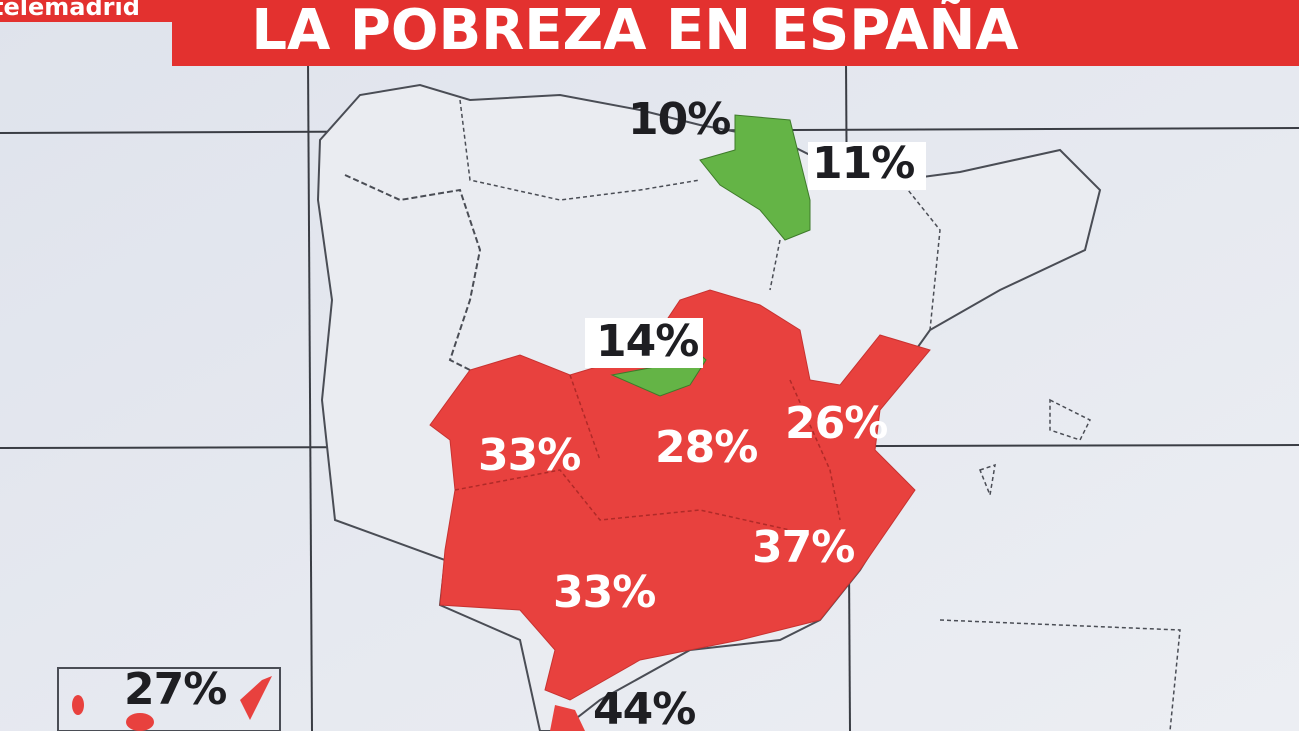 Image resolution: width=1299 pixels, height=731 pixels. What do you see at coordinates (803, 547) in the screenshot?
I see `region-label: 37%` at bounding box center [803, 547].